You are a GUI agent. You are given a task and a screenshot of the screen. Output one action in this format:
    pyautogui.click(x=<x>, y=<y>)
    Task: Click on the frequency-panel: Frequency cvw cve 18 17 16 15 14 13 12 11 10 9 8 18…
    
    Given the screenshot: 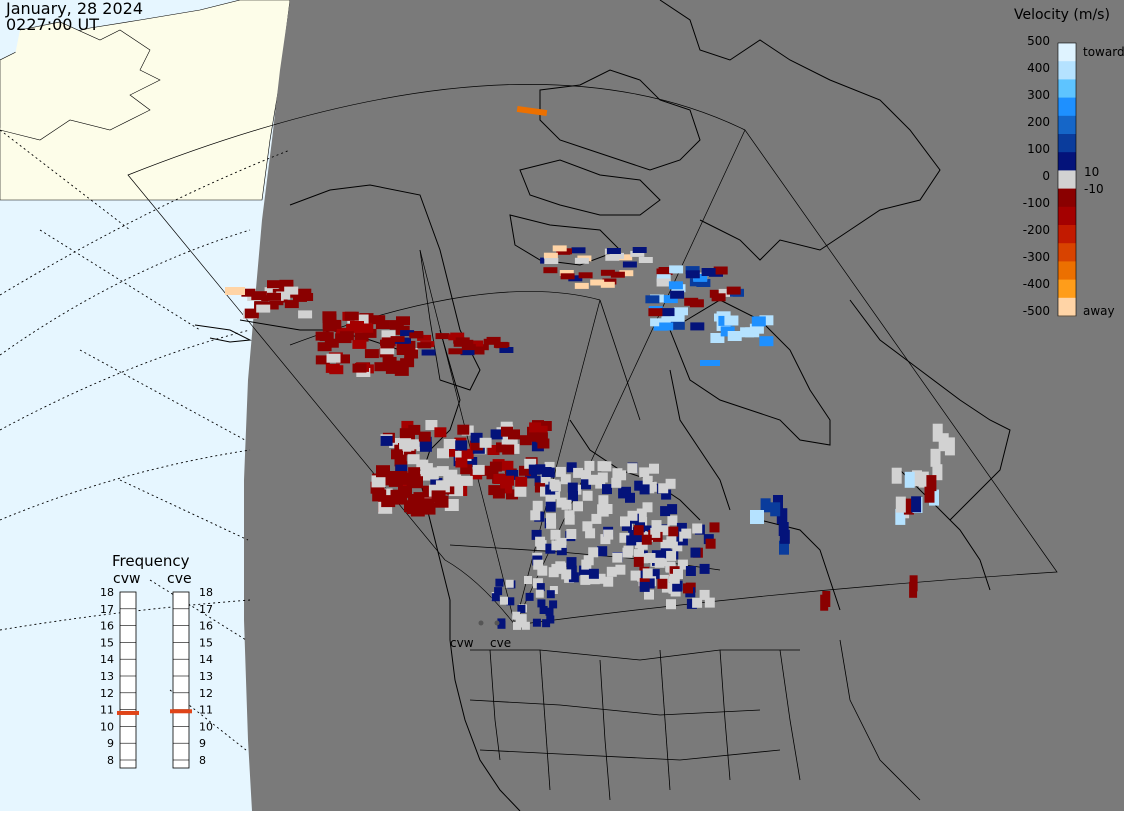 What is the action you would take?
    pyautogui.click(x=156, y=660)
    